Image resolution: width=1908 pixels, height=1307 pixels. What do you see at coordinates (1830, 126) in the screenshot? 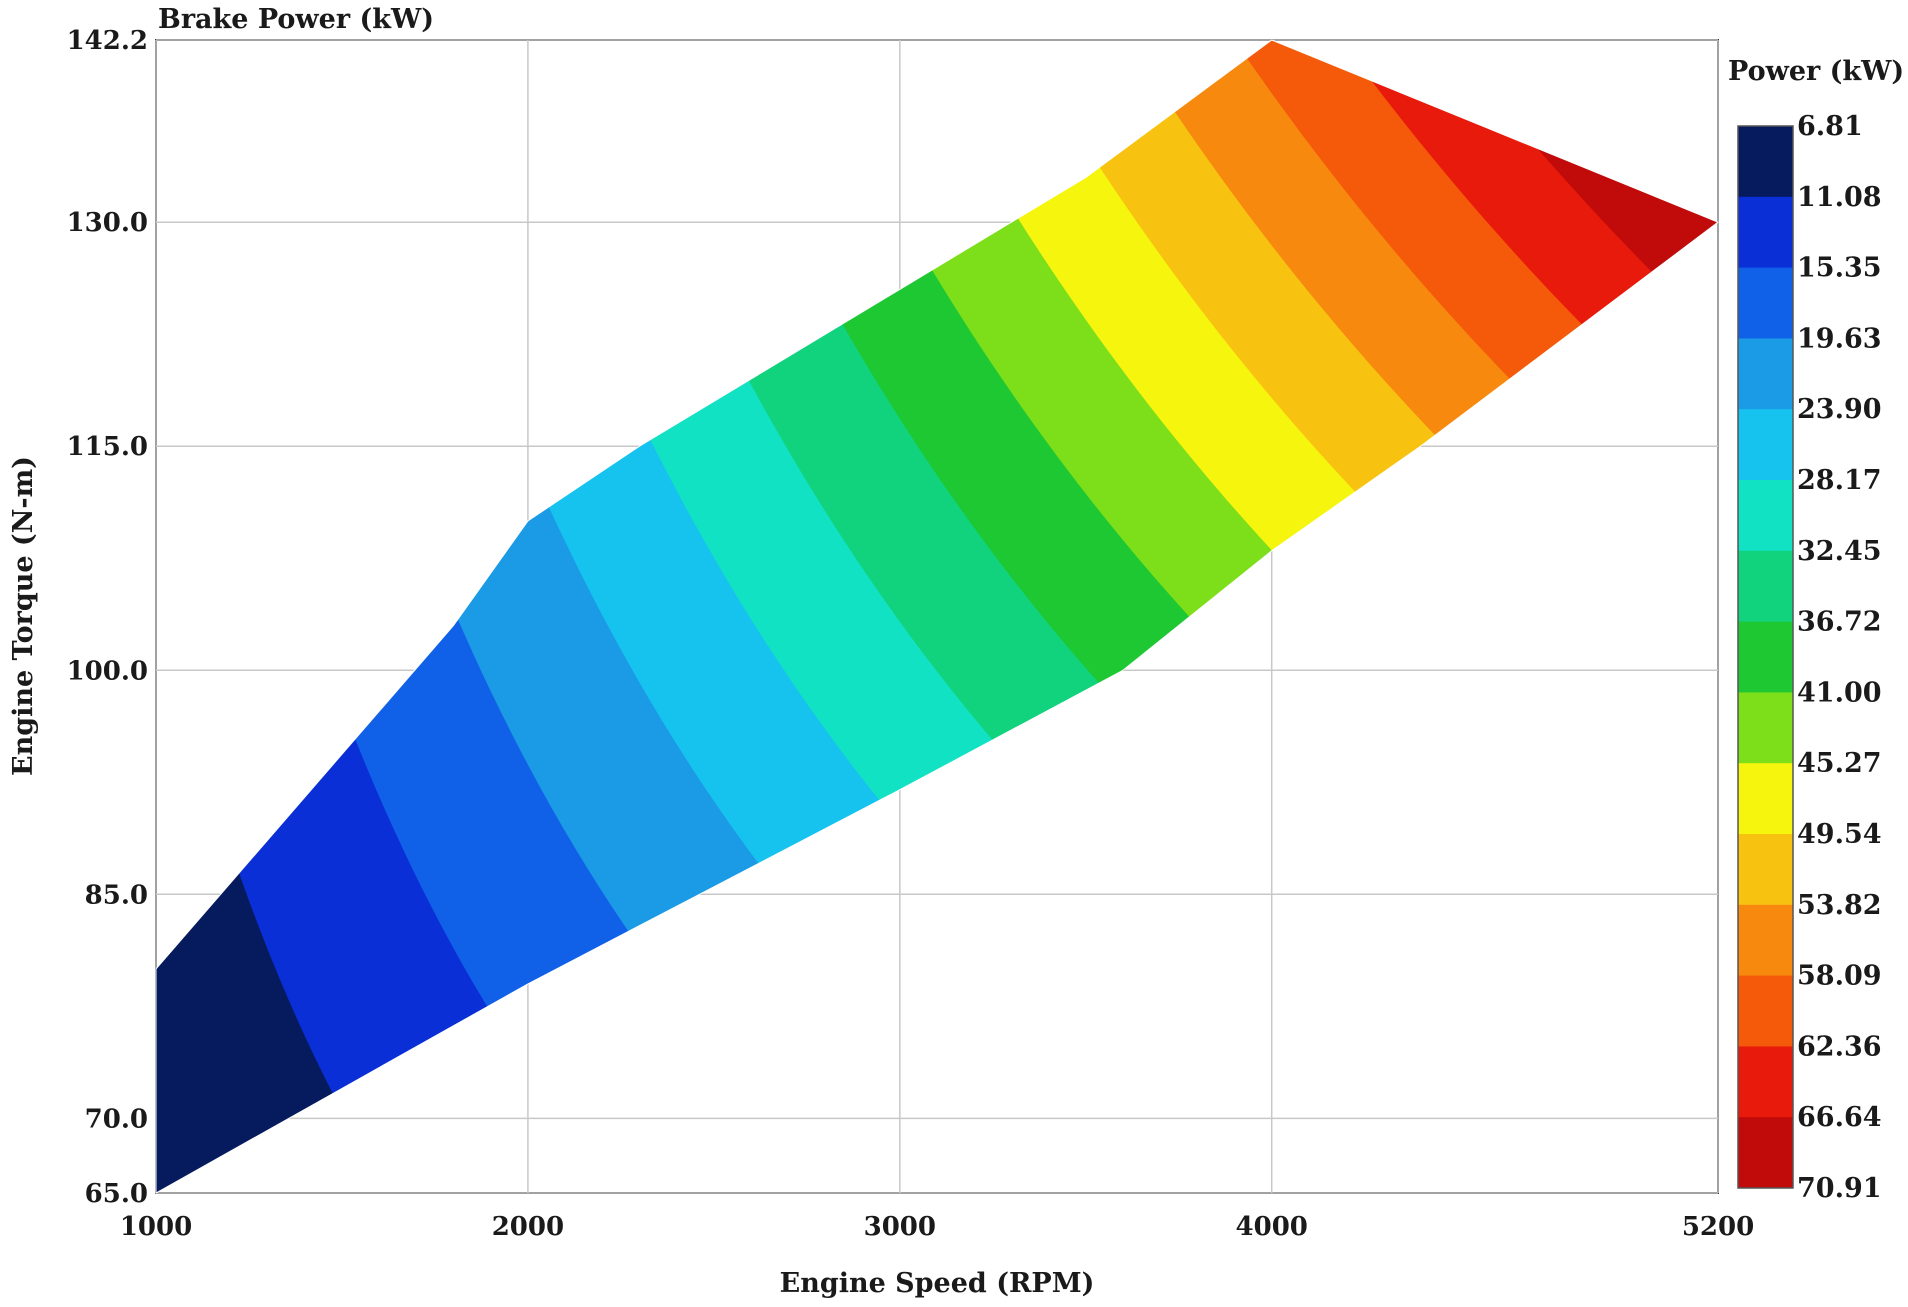
I see `colorbar-level-label: 6.81` at bounding box center [1830, 126].